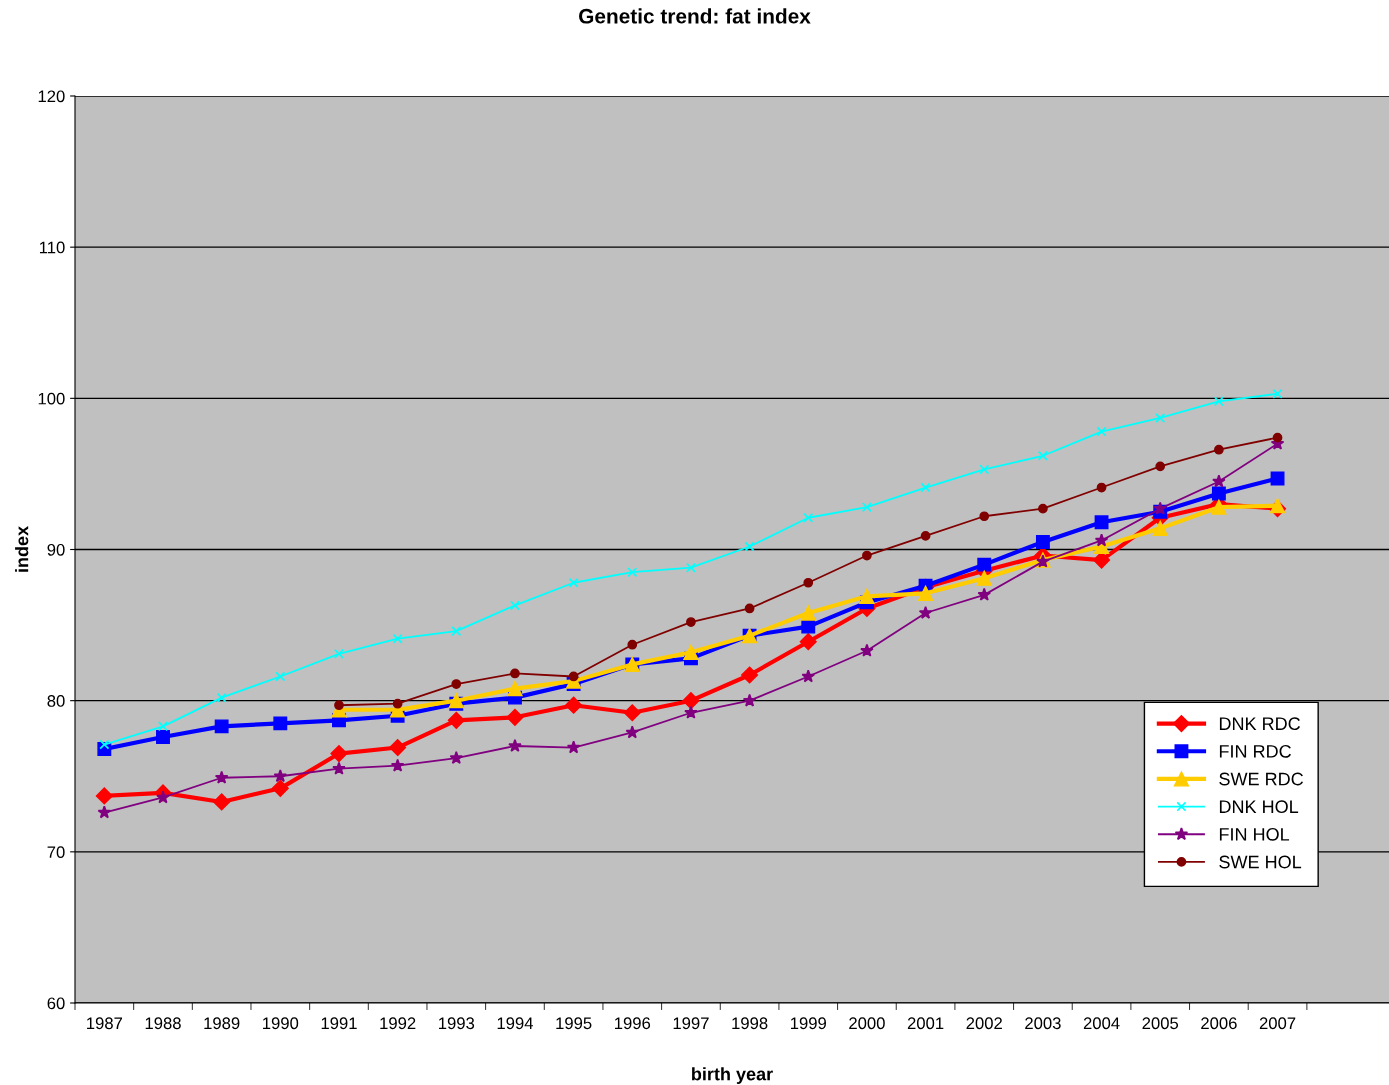 This screenshot has width=1389, height=1085. I want to click on x-tick-label: 1990, so click(281, 1023).